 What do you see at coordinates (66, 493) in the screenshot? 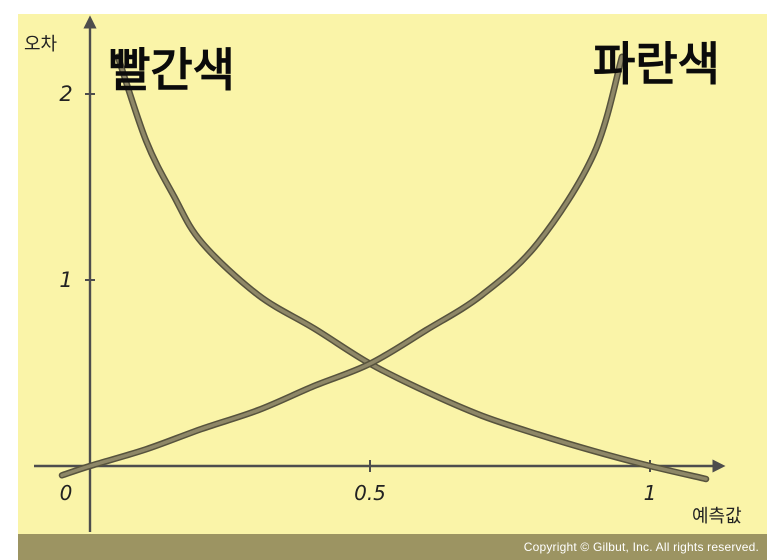
I see `x-tick-label: 0` at bounding box center [66, 493].